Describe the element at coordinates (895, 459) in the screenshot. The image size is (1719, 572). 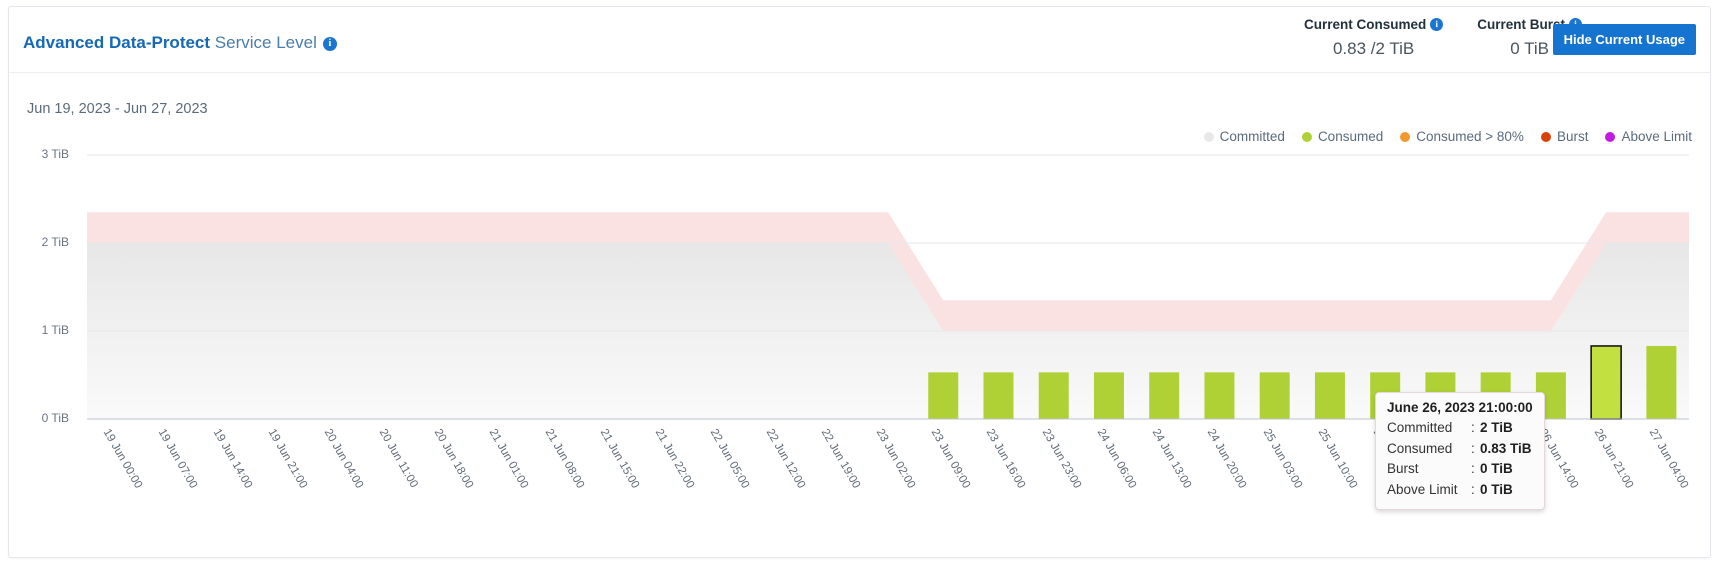
I see `x-axis-tick-label: 23 Jun 02:00` at that location.